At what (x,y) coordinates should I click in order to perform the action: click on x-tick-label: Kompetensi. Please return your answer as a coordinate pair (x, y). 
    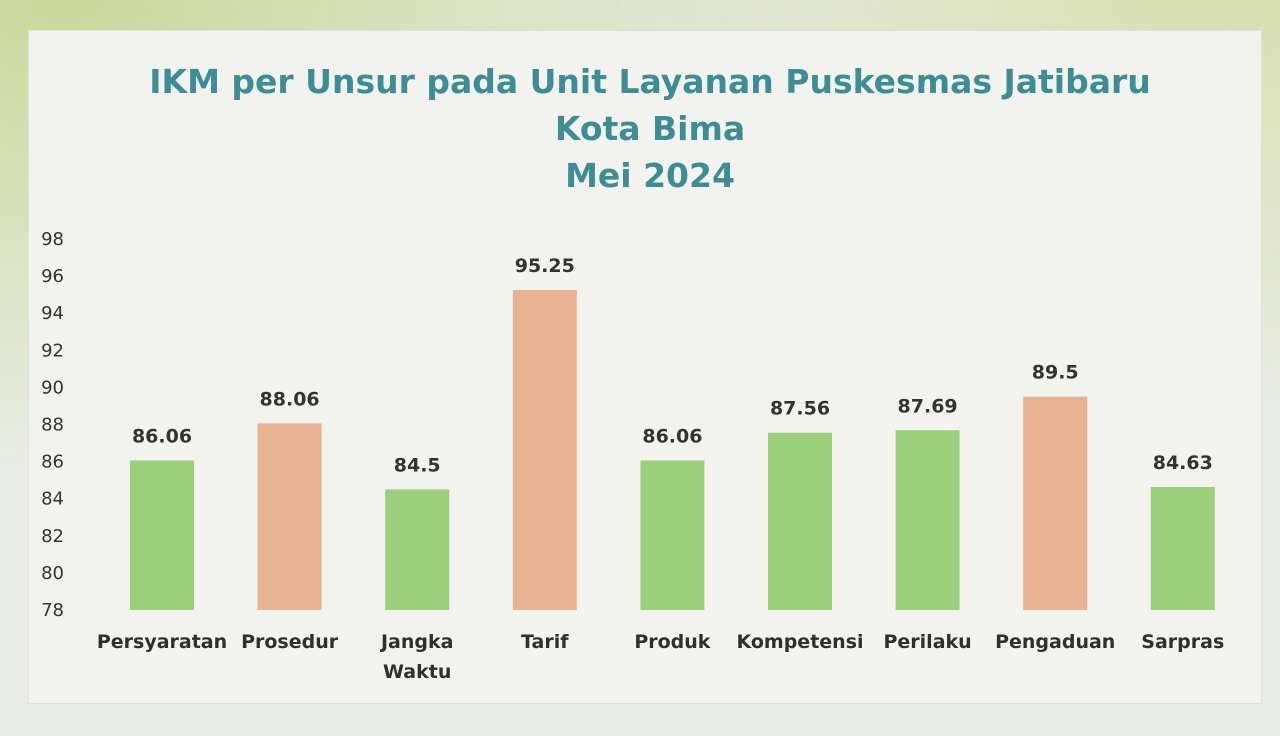
    Looking at the image, I should click on (799, 642).